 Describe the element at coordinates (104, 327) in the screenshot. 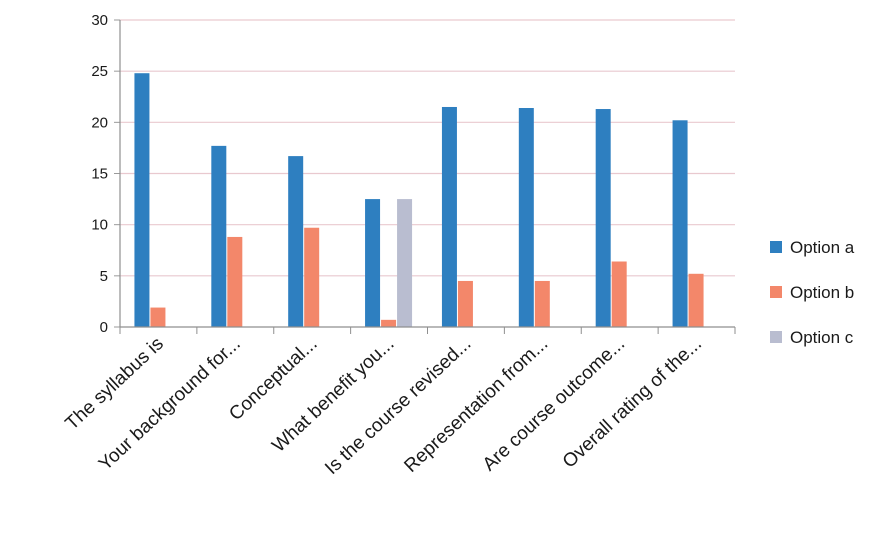

I see `y-tick-label: 0` at that location.